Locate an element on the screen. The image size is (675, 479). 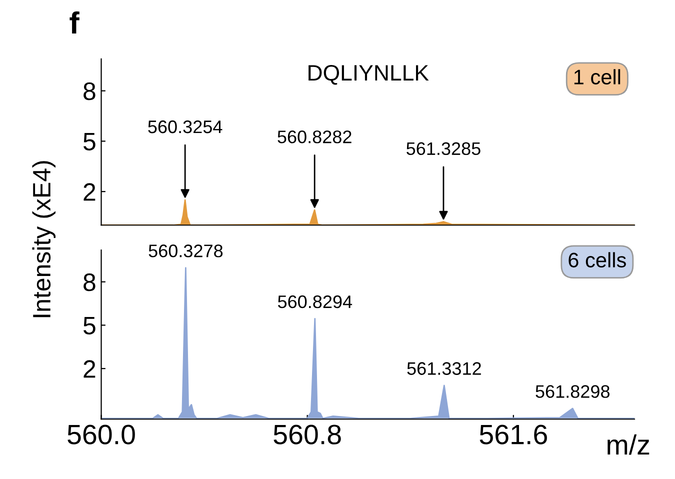
x-tick-label: 561.6 is located at coordinates (513, 434).